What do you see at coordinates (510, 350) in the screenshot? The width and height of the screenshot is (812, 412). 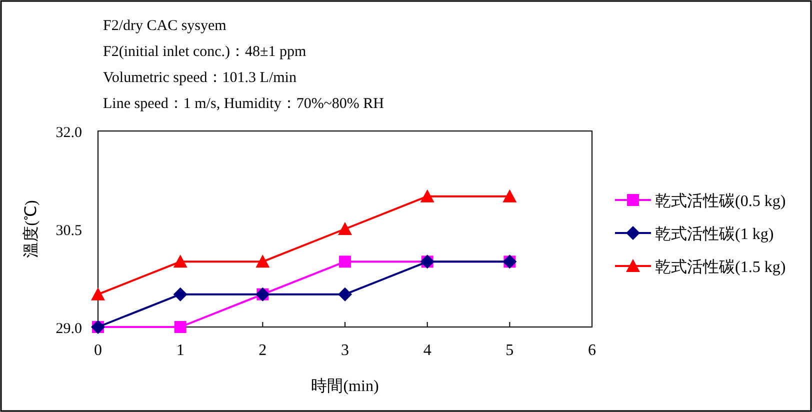 I see `x-tick-label: 5` at bounding box center [510, 350].